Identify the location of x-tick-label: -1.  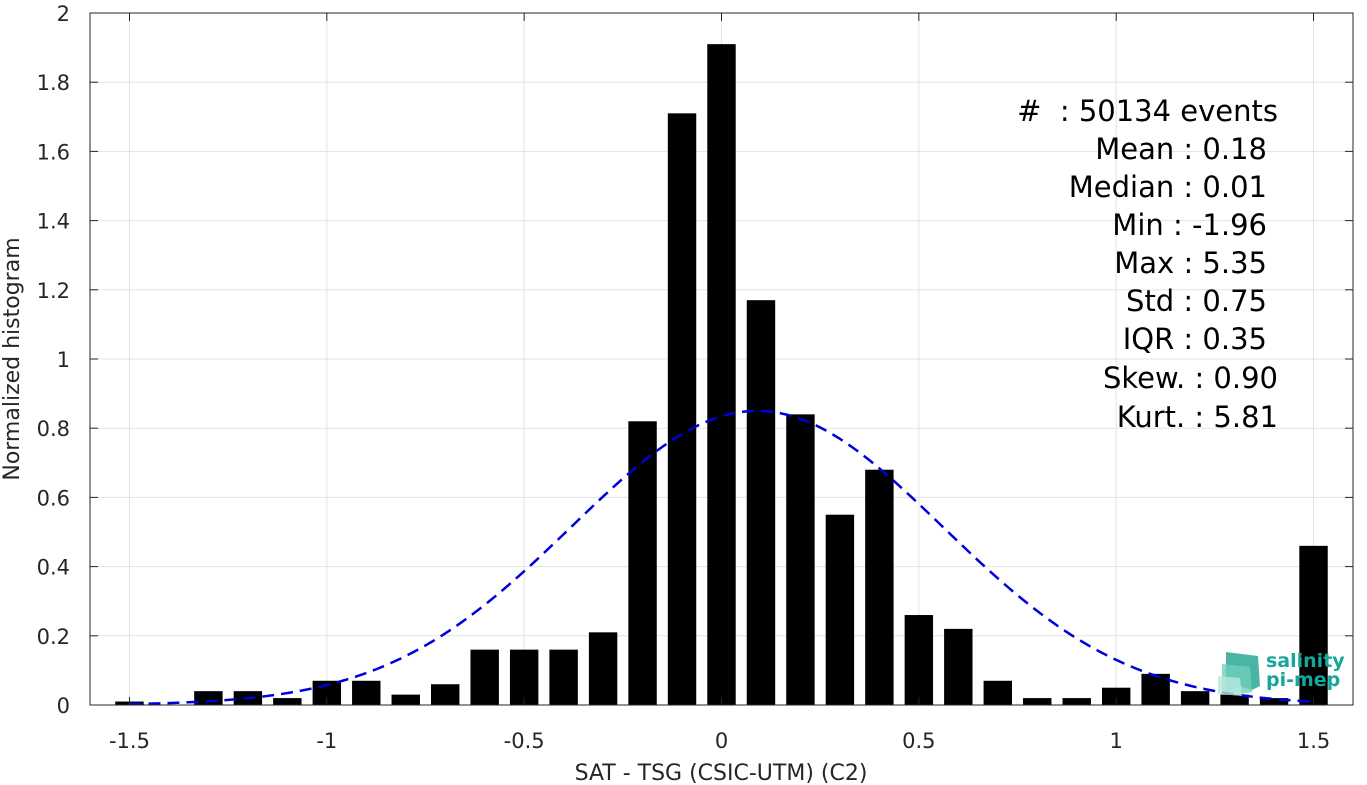
(326, 741).